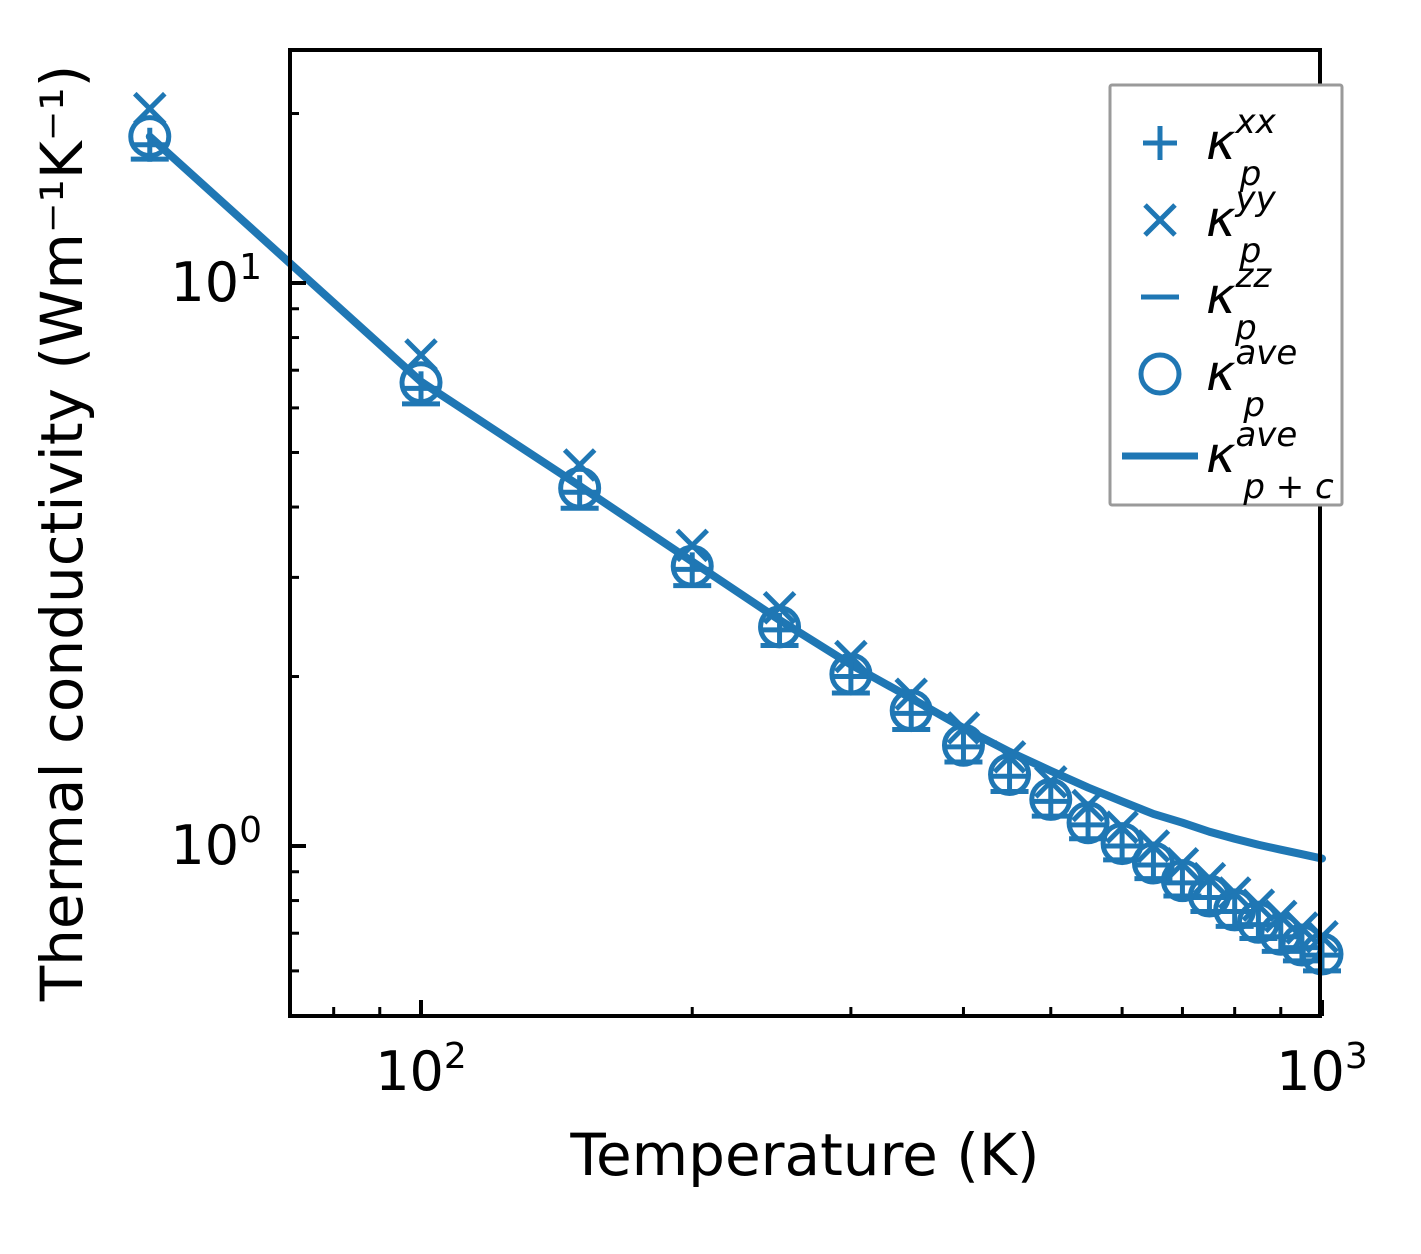  Describe the element at coordinates (250, 267) in the screenshot. I see `y-tick-label-exponent: 1` at that location.